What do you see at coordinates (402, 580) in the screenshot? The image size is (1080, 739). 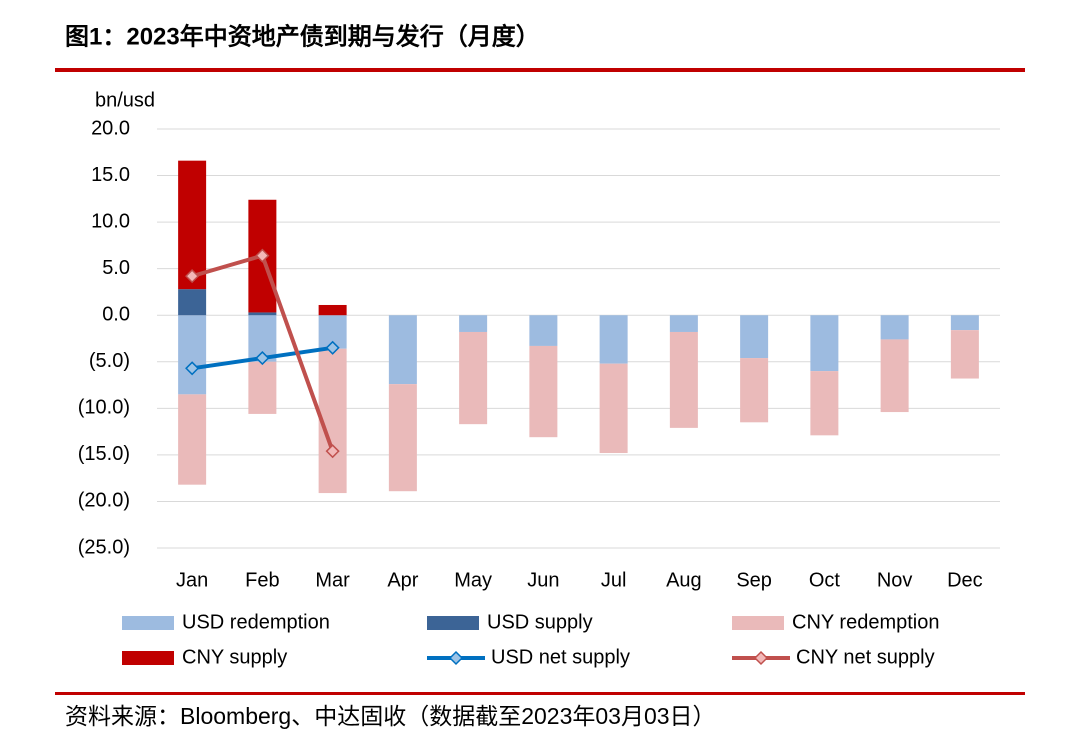 I see `x-tick-label: Apr` at bounding box center [402, 580].